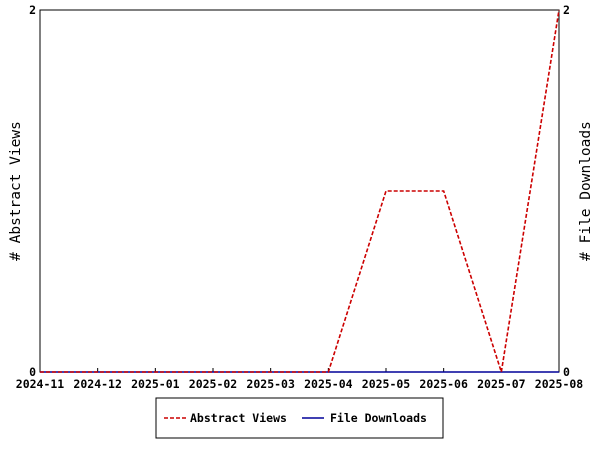 The height and width of the screenshot is (450, 600). I want to click on legend-label-file-downloads: File Downloads, so click(378, 418).